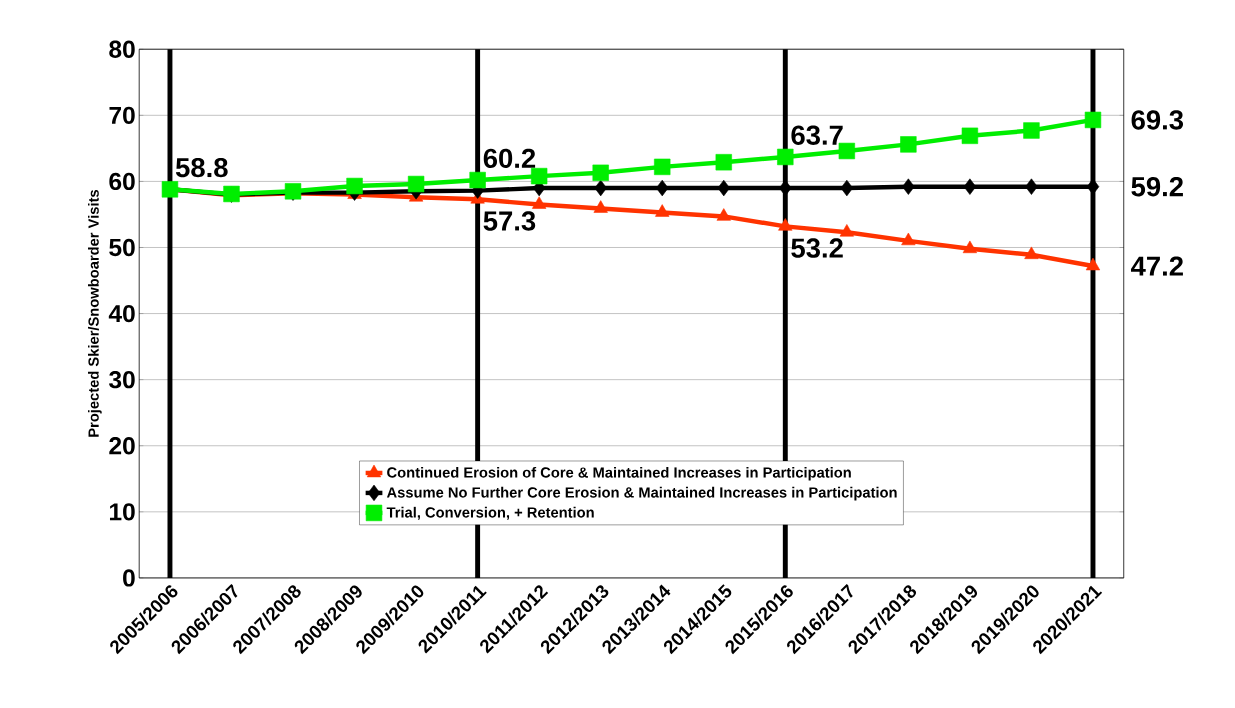  What do you see at coordinates (509, 221) in the screenshot?
I see `data-label: 57.3` at bounding box center [509, 221].